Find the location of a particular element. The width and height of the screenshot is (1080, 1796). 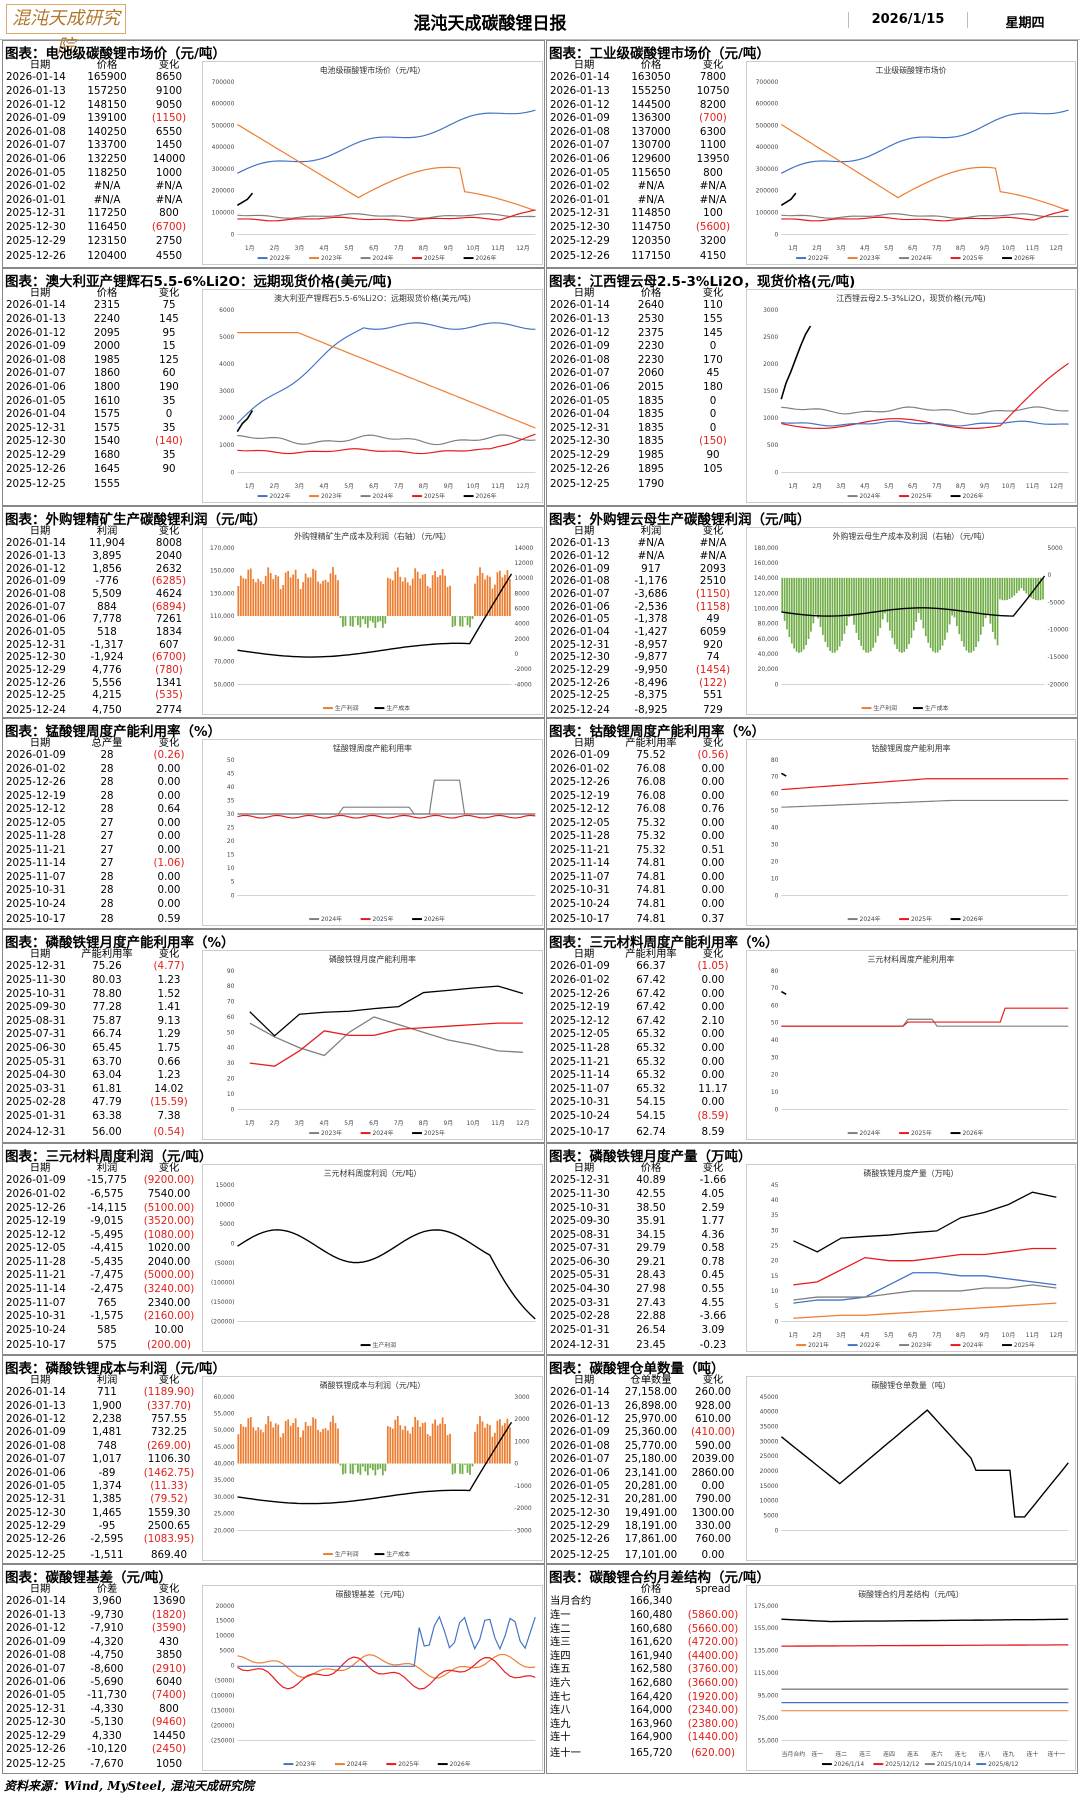

table-cell: 2025-10-24 is located at coordinates (36, 1329).